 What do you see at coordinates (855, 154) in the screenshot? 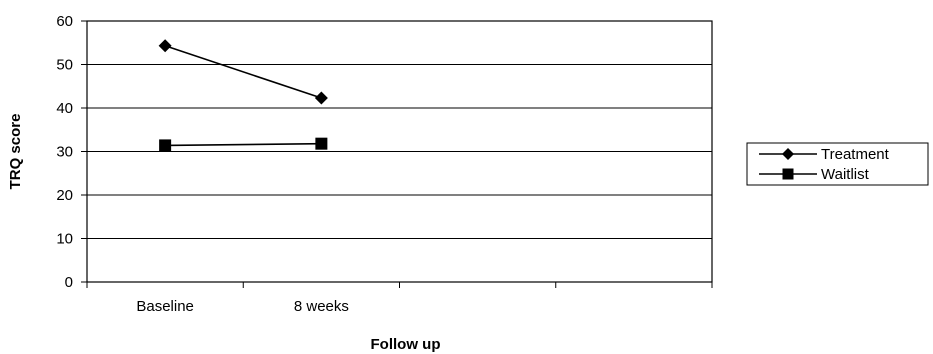
I see `legend-label: Treatment` at bounding box center [855, 154].